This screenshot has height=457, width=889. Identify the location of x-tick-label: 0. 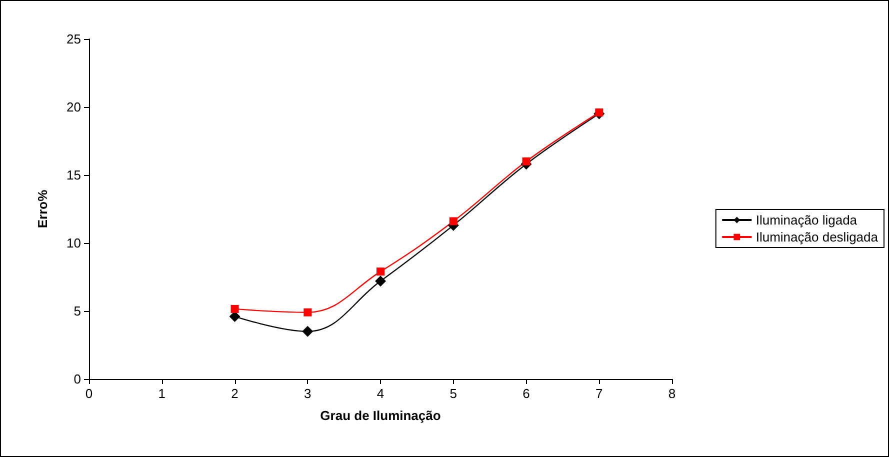
(89, 393).